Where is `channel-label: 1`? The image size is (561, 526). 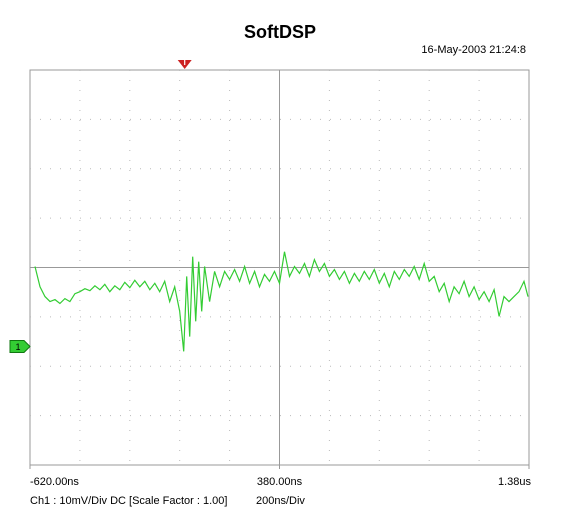 channel-label: 1 is located at coordinates (17, 347).